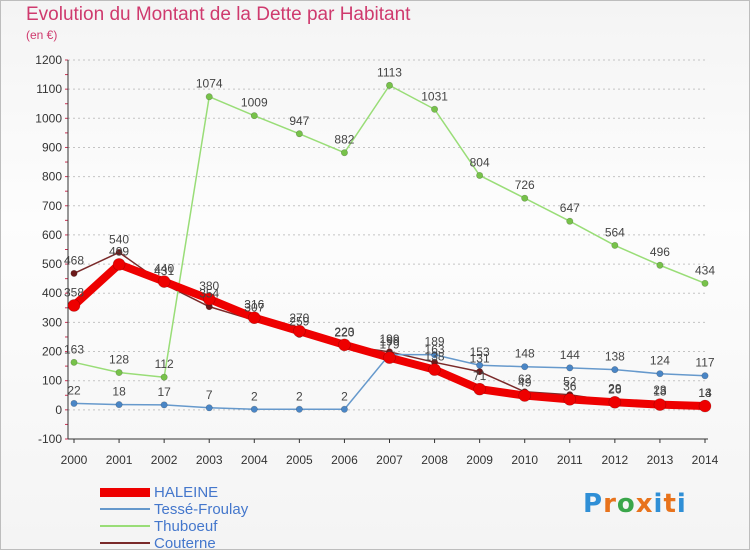 Image resolution: width=750 pixels, height=552 pixels. Describe the element at coordinates (570, 208) in the screenshot. I see `data-label: 647` at that location.